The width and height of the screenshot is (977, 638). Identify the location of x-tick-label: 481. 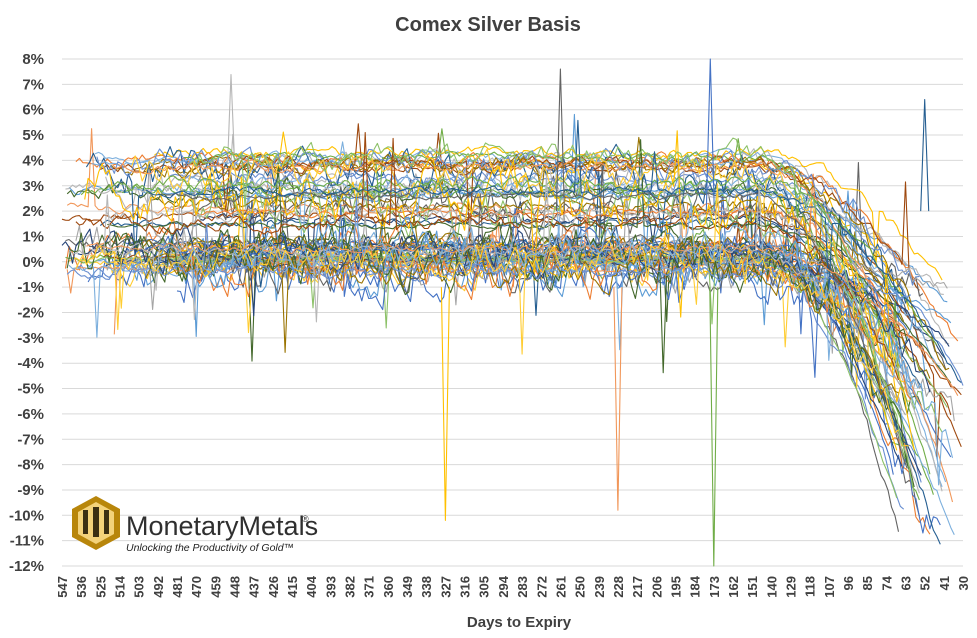
(177, 587).